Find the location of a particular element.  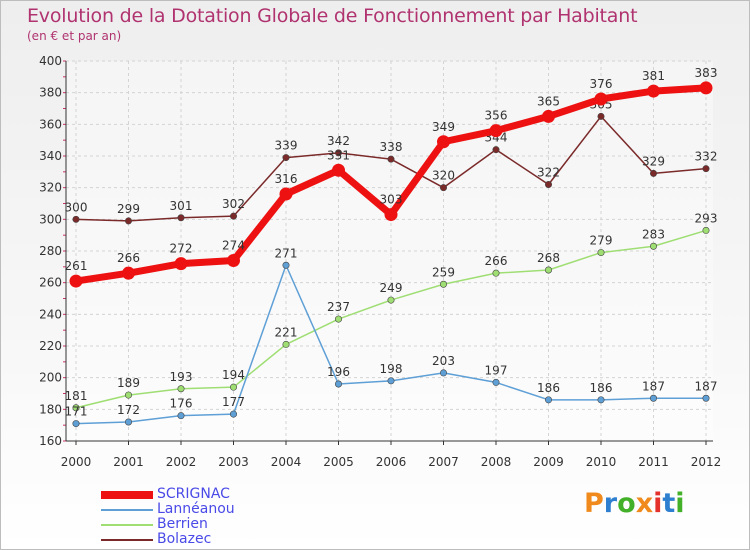

legend-swatch-bolazec is located at coordinates (127, 540).